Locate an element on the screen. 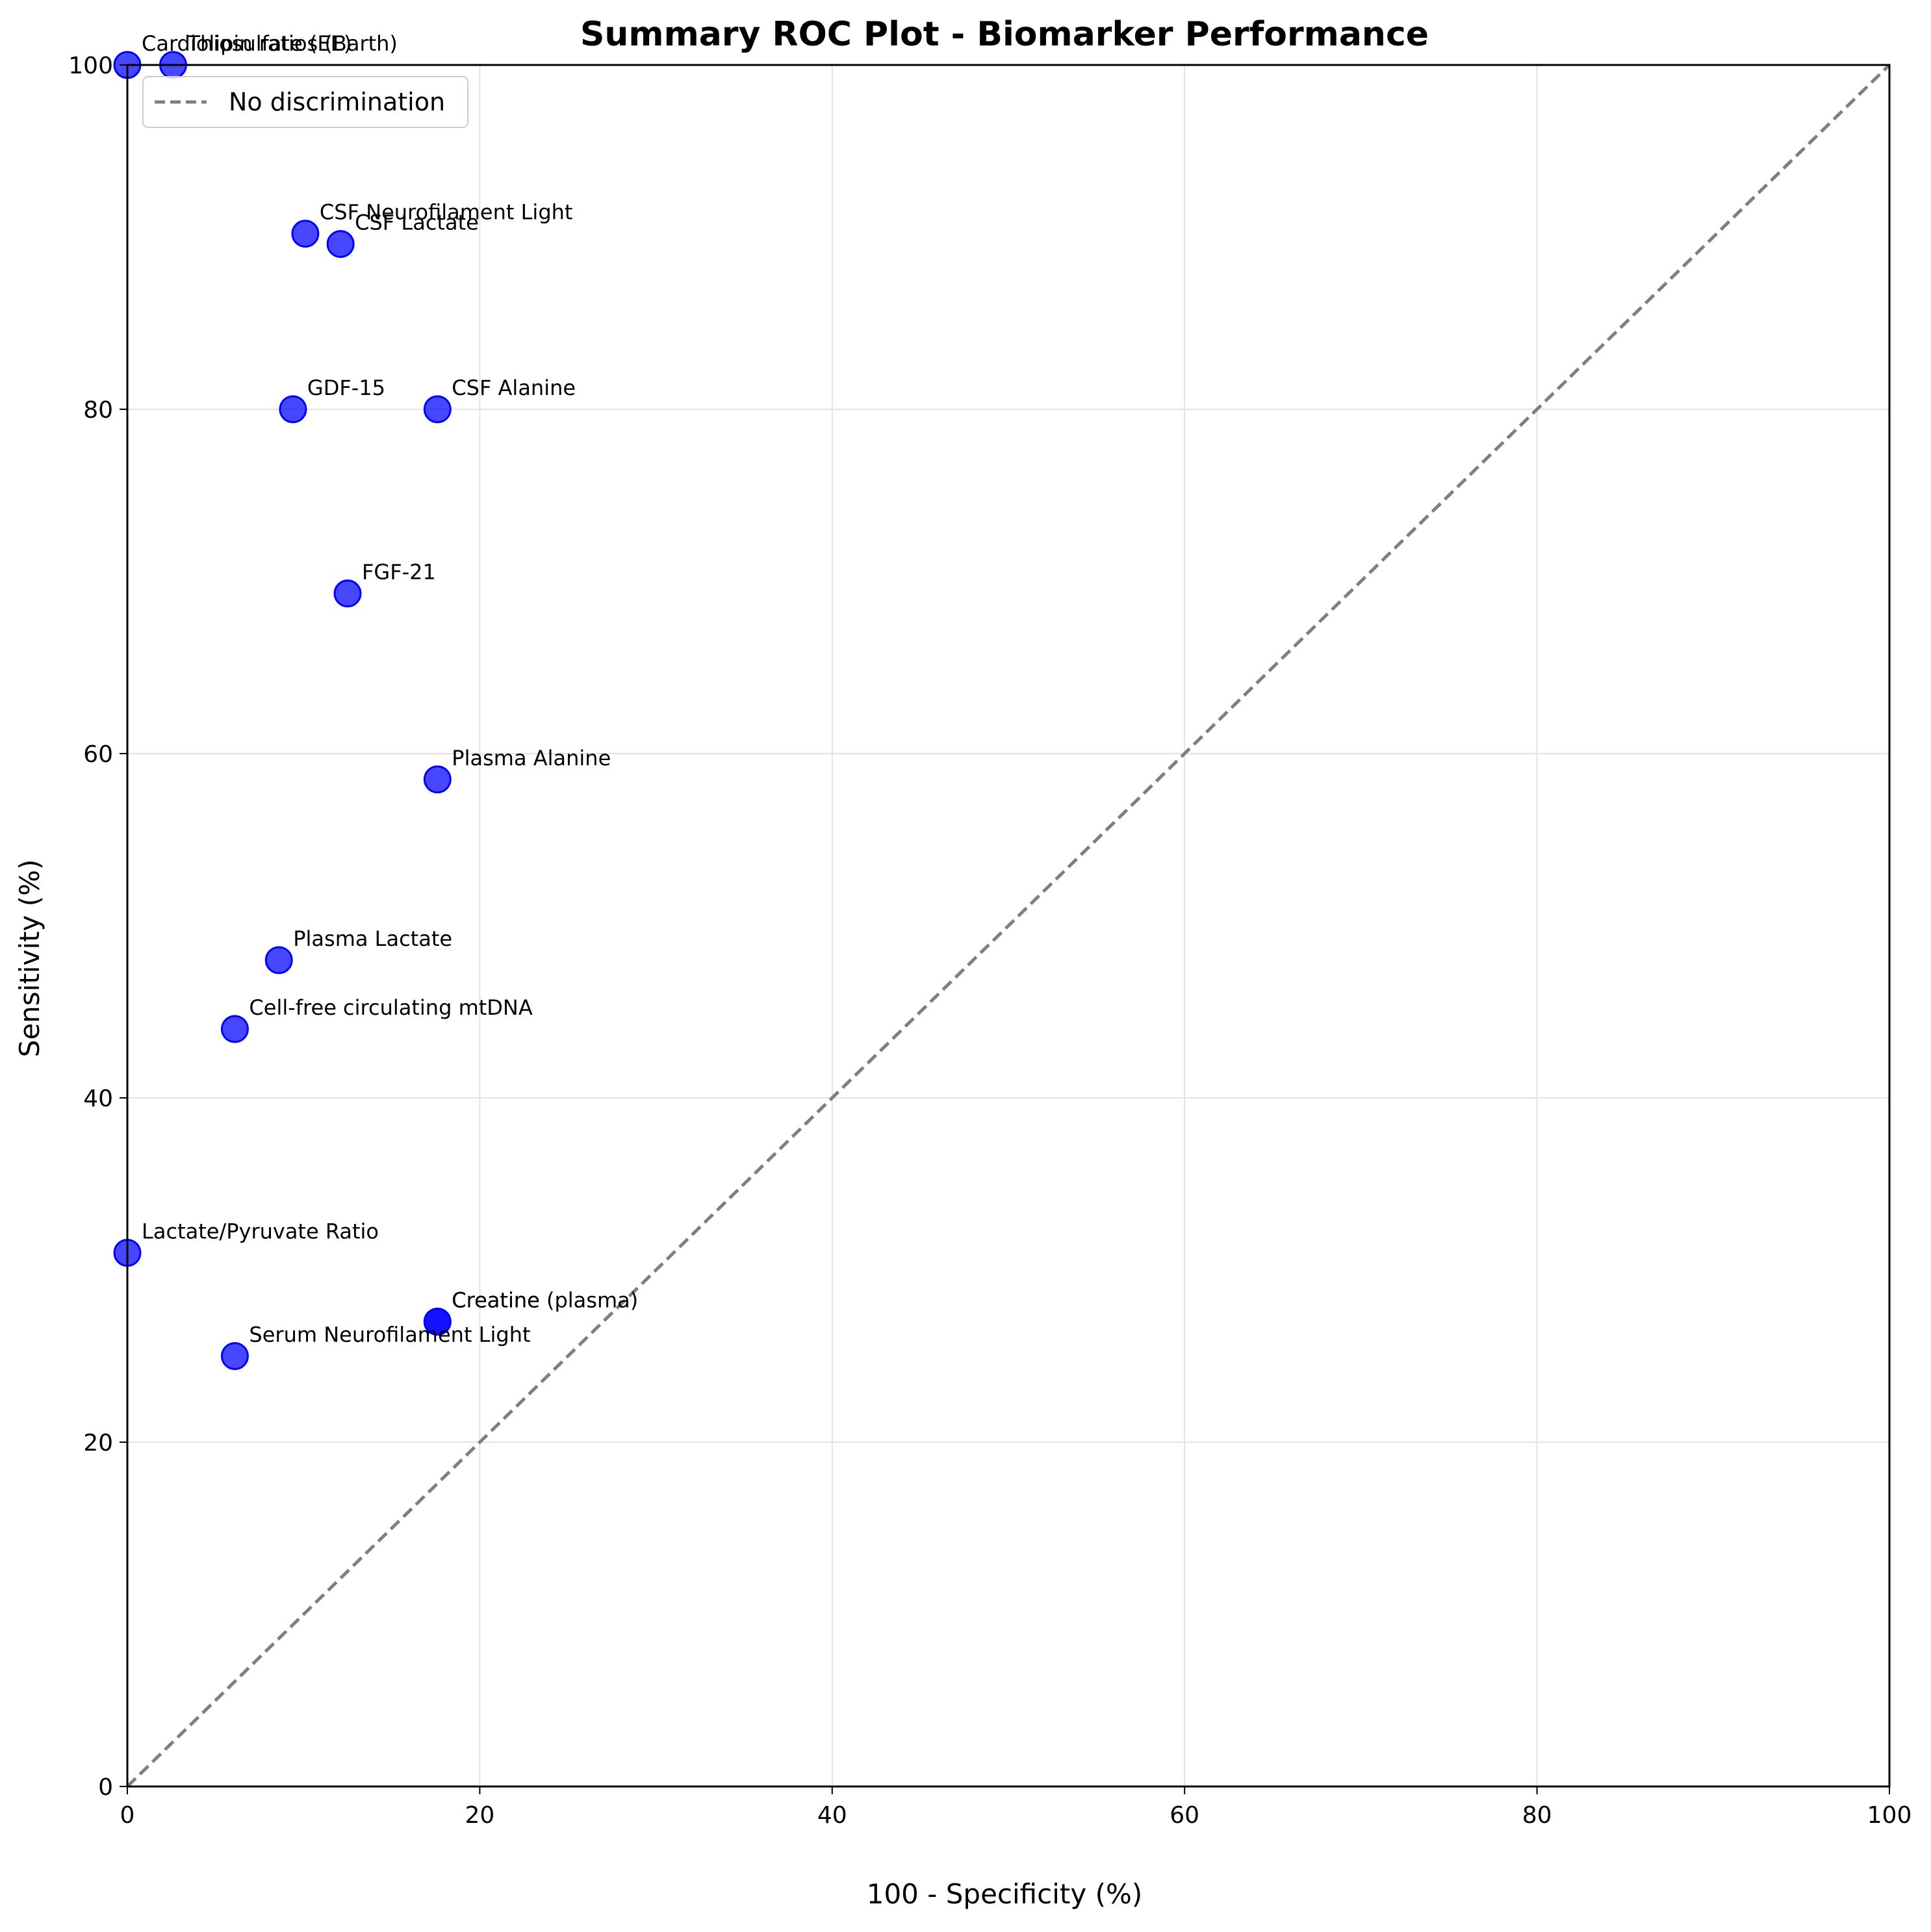 The height and width of the screenshot is (1932, 1931). point-label: GDF-15 is located at coordinates (346, 387).